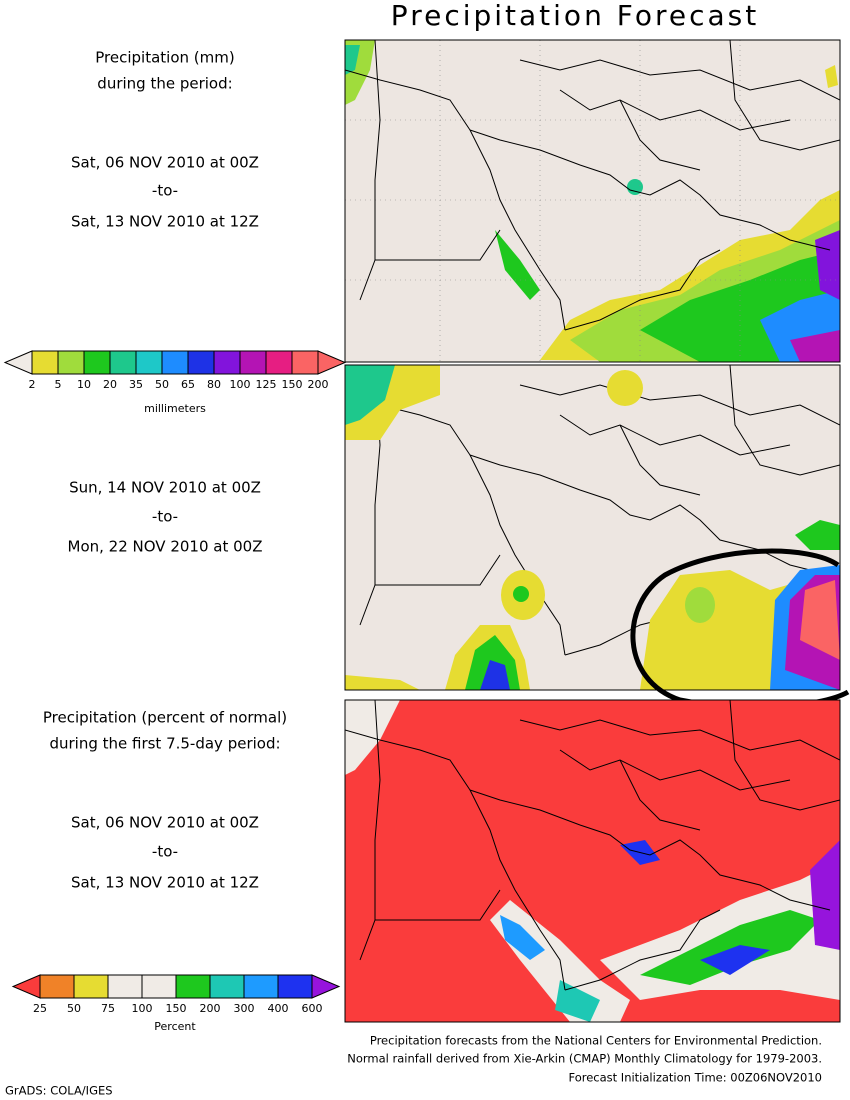  Describe the element at coordinates (136, 384) in the screenshot. I see `legend-label: 35` at that location.